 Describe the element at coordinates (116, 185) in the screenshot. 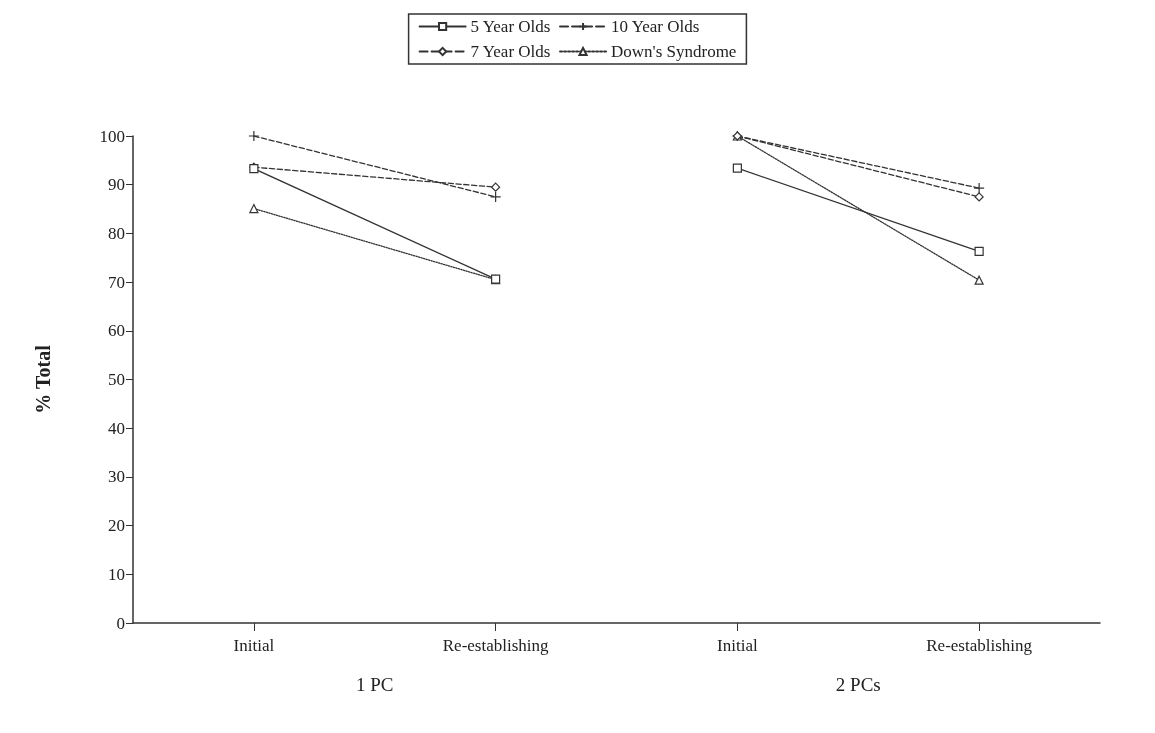

I see `y-tick-label: 90` at that location.